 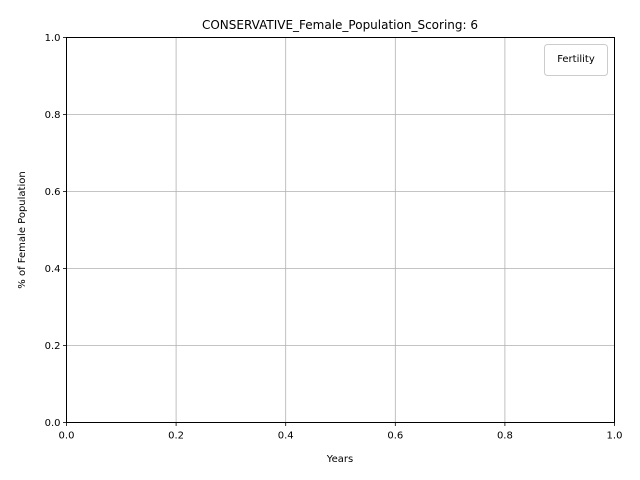 I want to click on legend: Fertility, so click(x=576, y=60).